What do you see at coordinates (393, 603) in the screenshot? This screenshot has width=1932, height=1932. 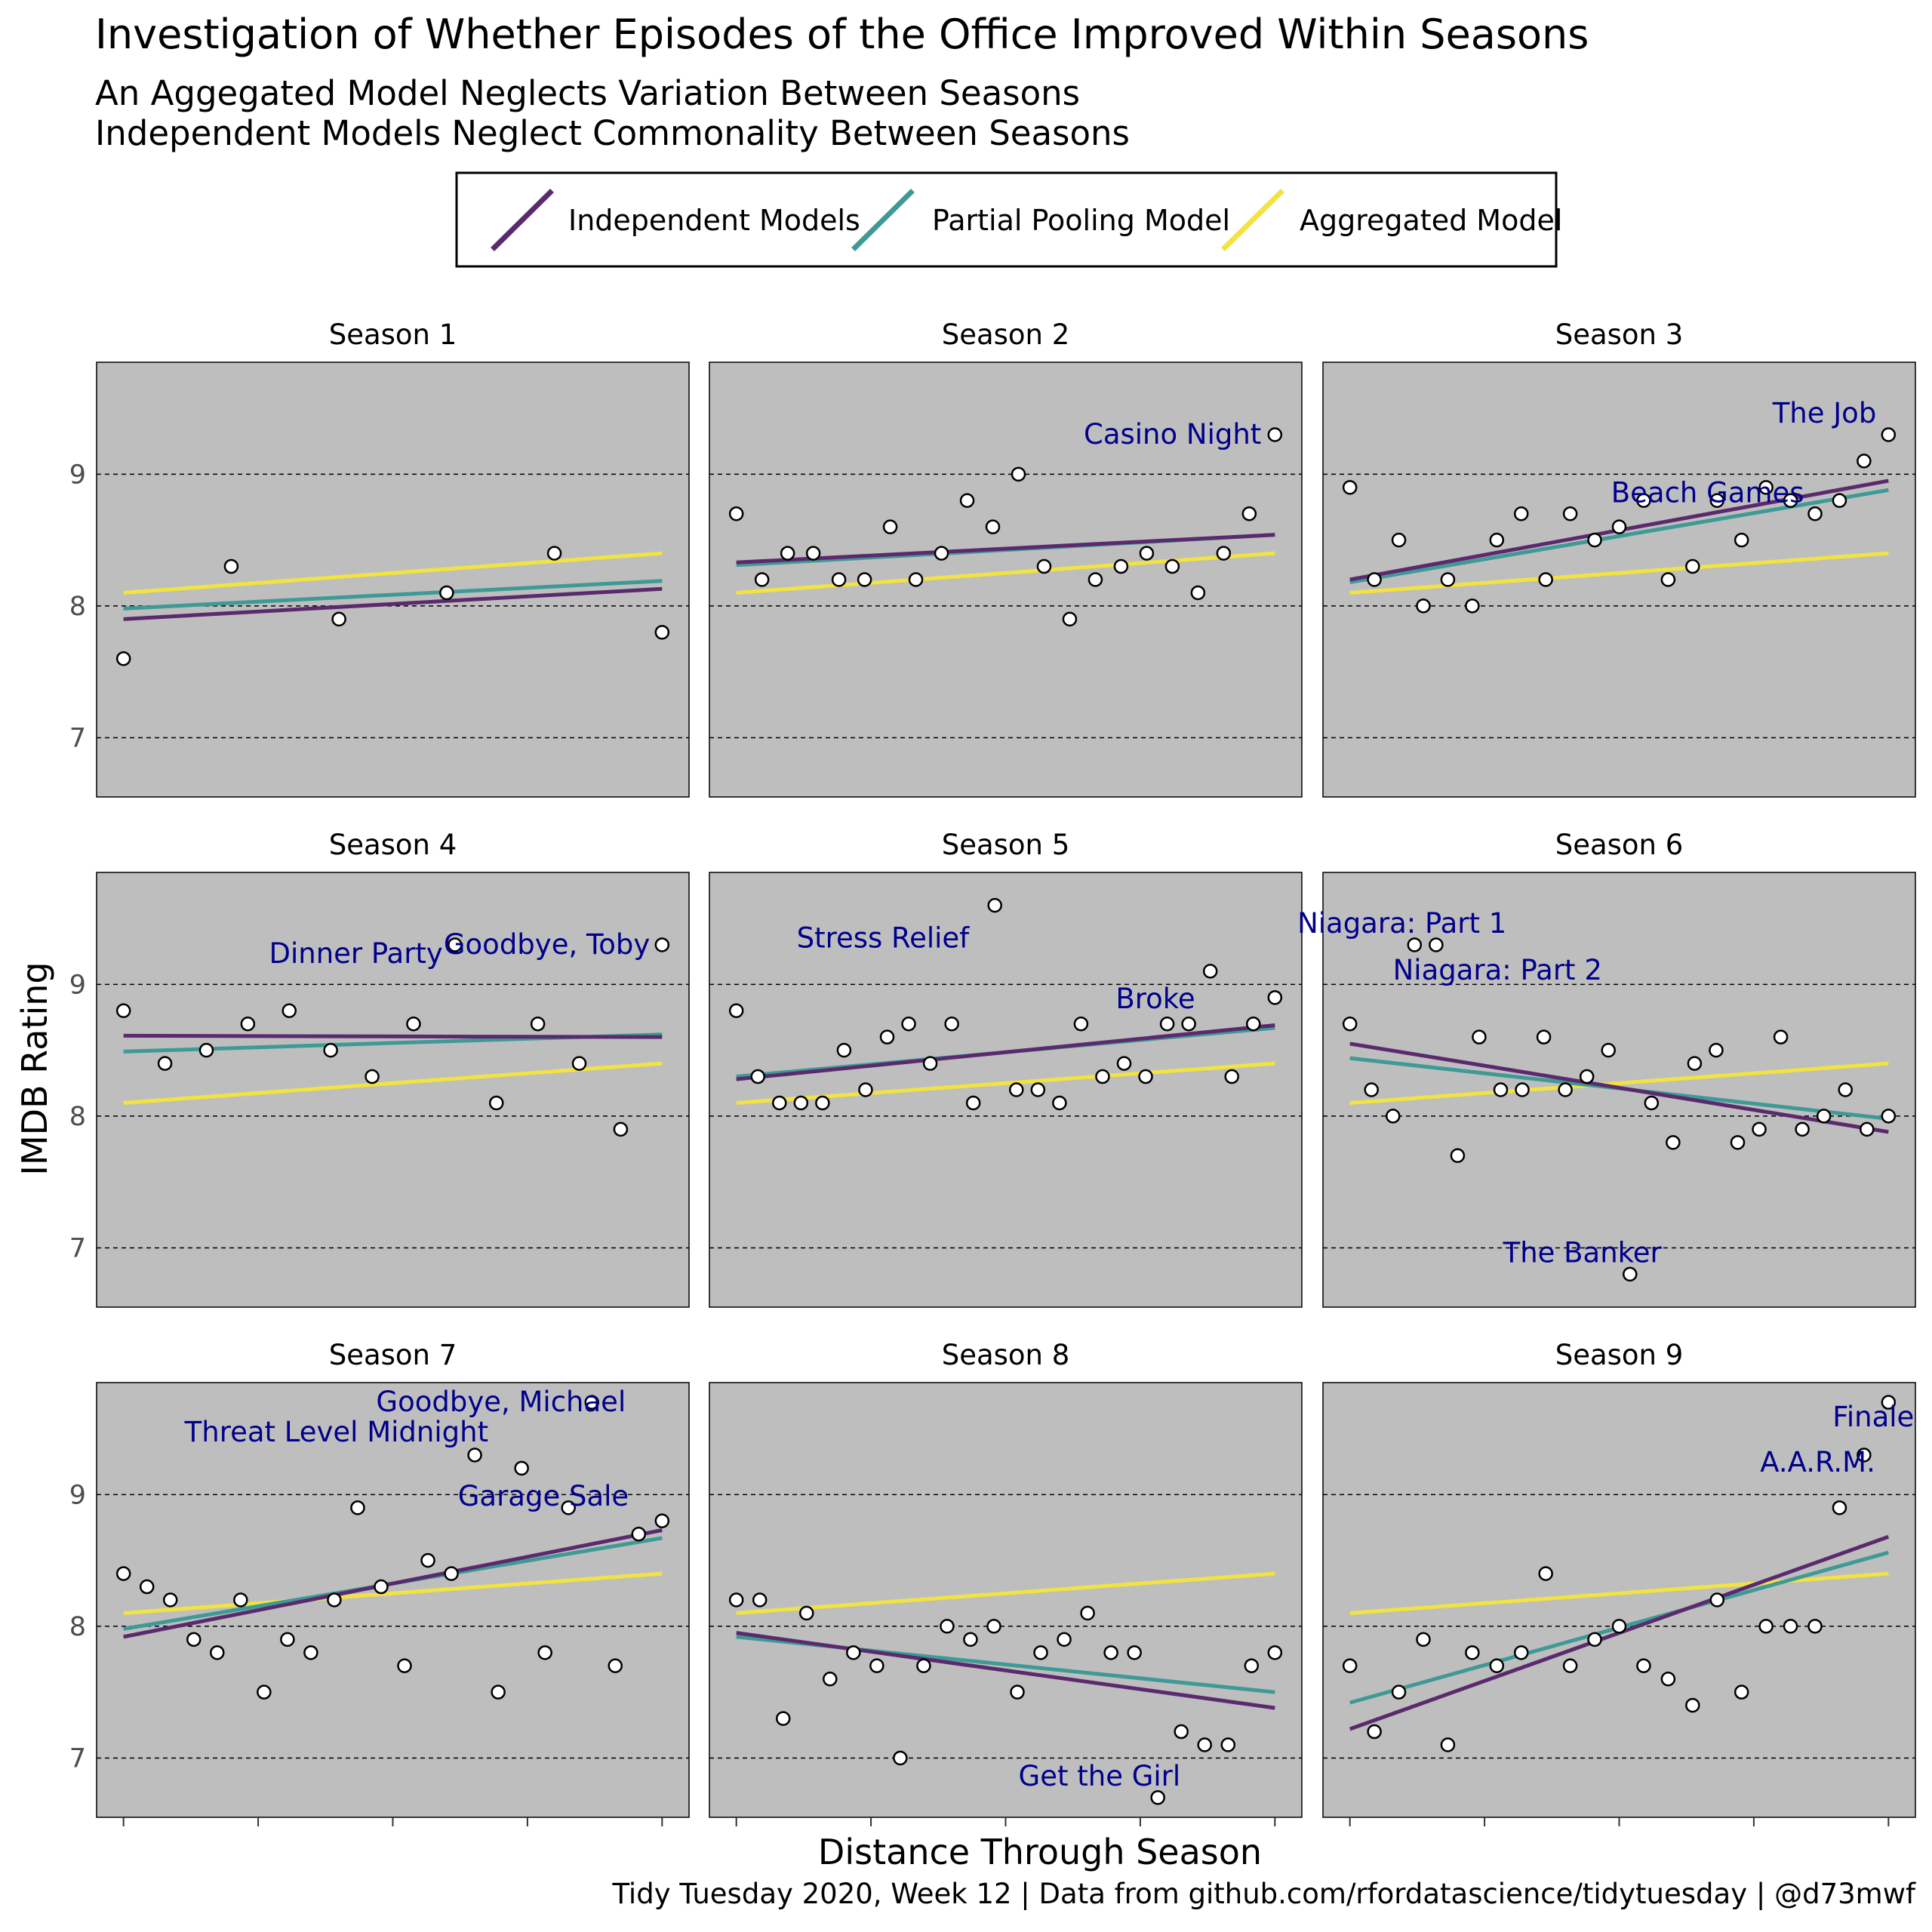 I see `season-1-independent-line` at bounding box center [393, 603].